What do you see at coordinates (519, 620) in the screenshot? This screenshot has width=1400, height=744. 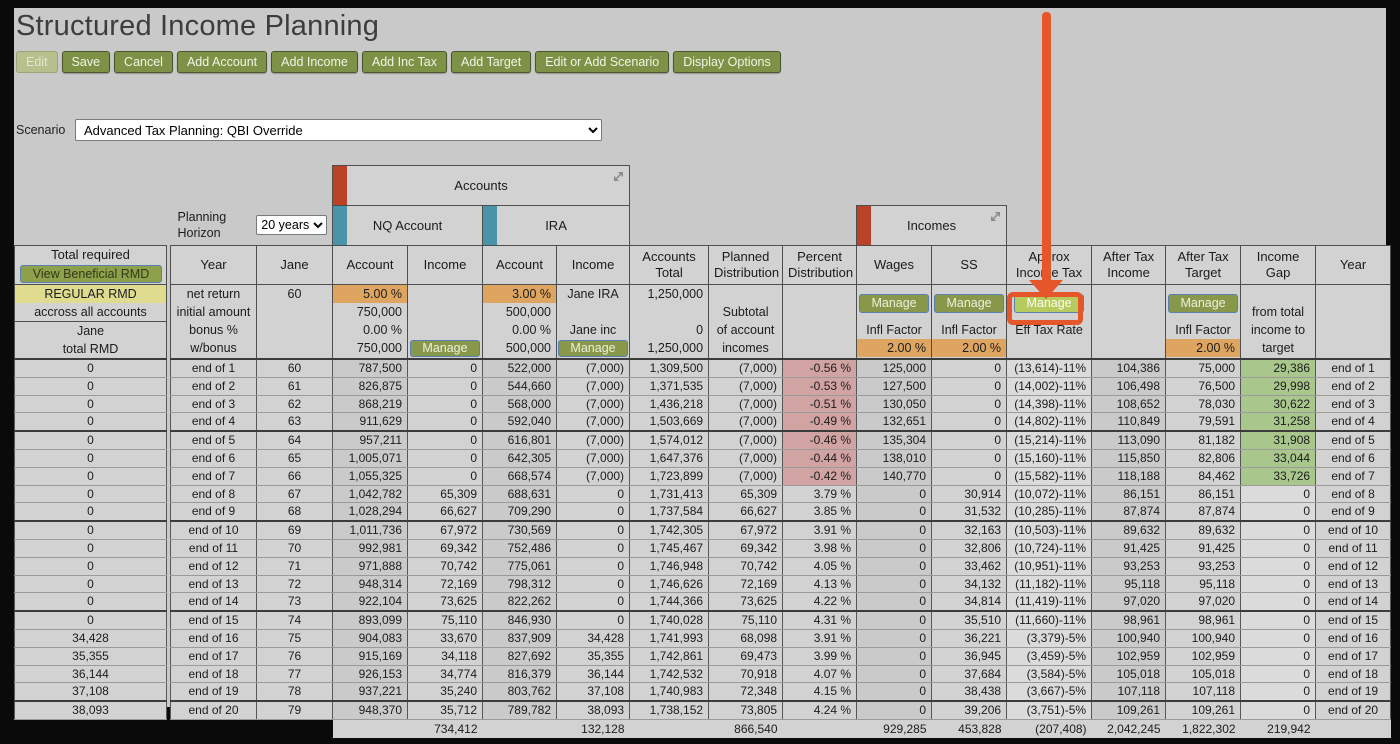 I see `cell-ira-account: 846,930` at bounding box center [519, 620].